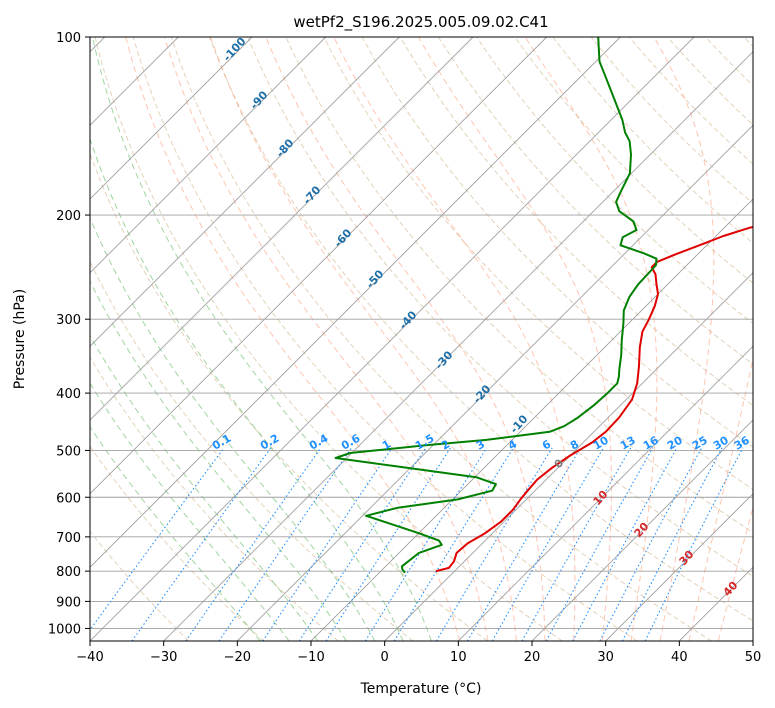 Image resolution: width=775 pixels, height=708 pixels. Describe the element at coordinates (532, 657) in the screenshot. I see `x-tick-label: 20` at that location.